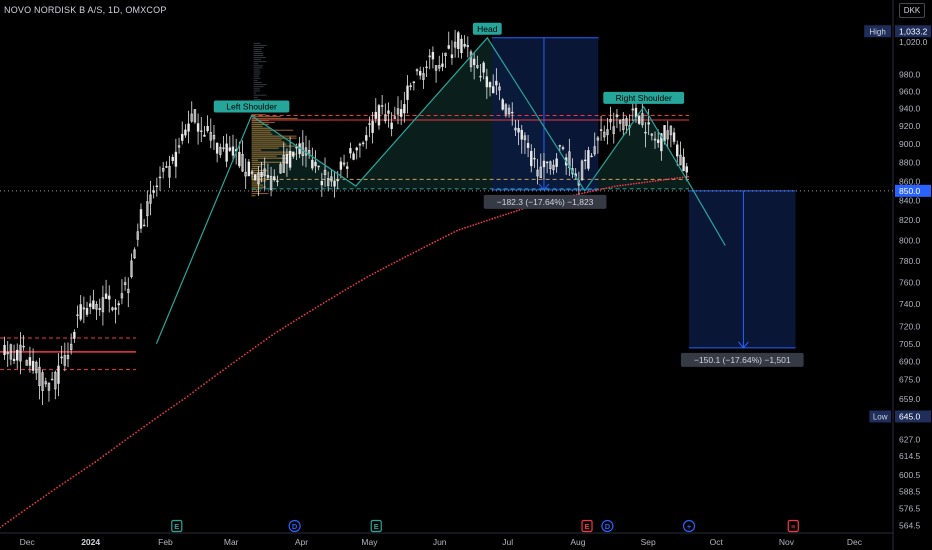 The width and height of the screenshot is (932, 550). What do you see at coordinates (689, 526) in the screenshot?
I see `event-marker-6: +` at bounding box center [689, 526].